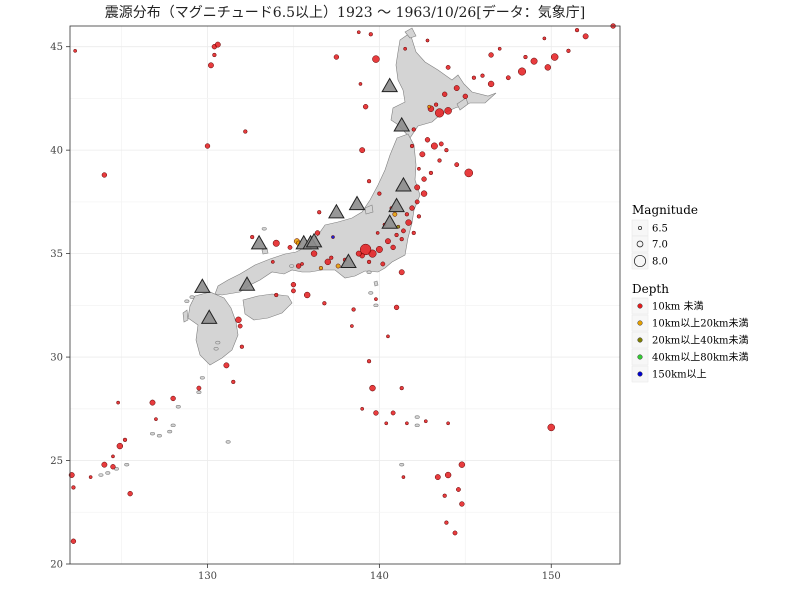 This screenshot has width=800, height=600. Describe the element at coordinates (410, 33) in the screenshot. I see `sakhalin-tip-shape` at that location.